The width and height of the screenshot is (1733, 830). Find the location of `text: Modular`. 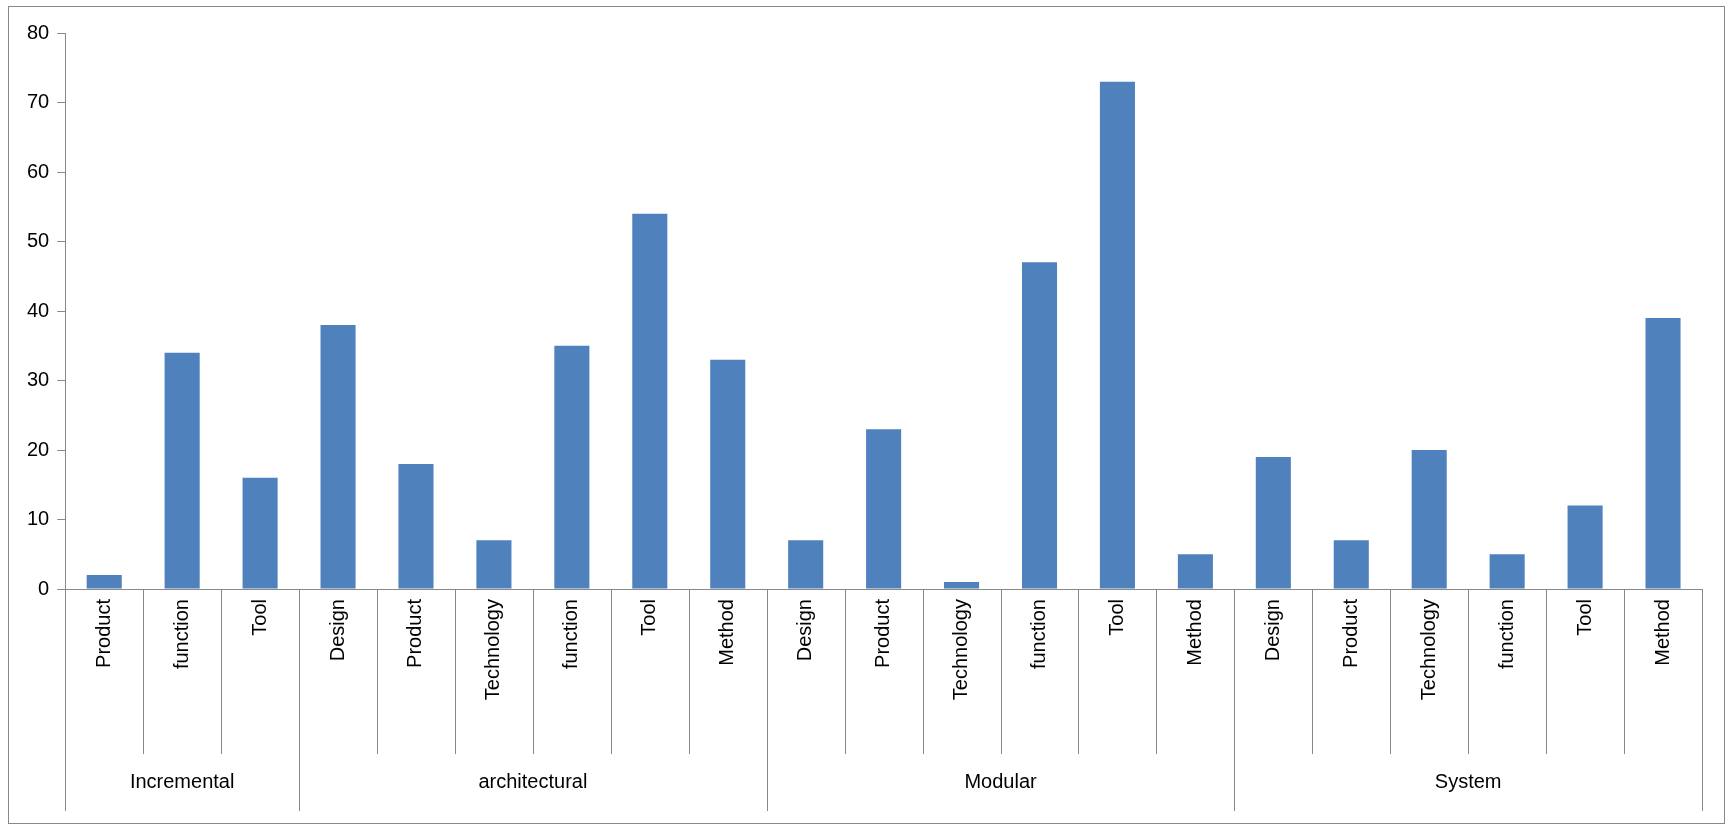

text: Modular is located at coordinates (1000, 780).